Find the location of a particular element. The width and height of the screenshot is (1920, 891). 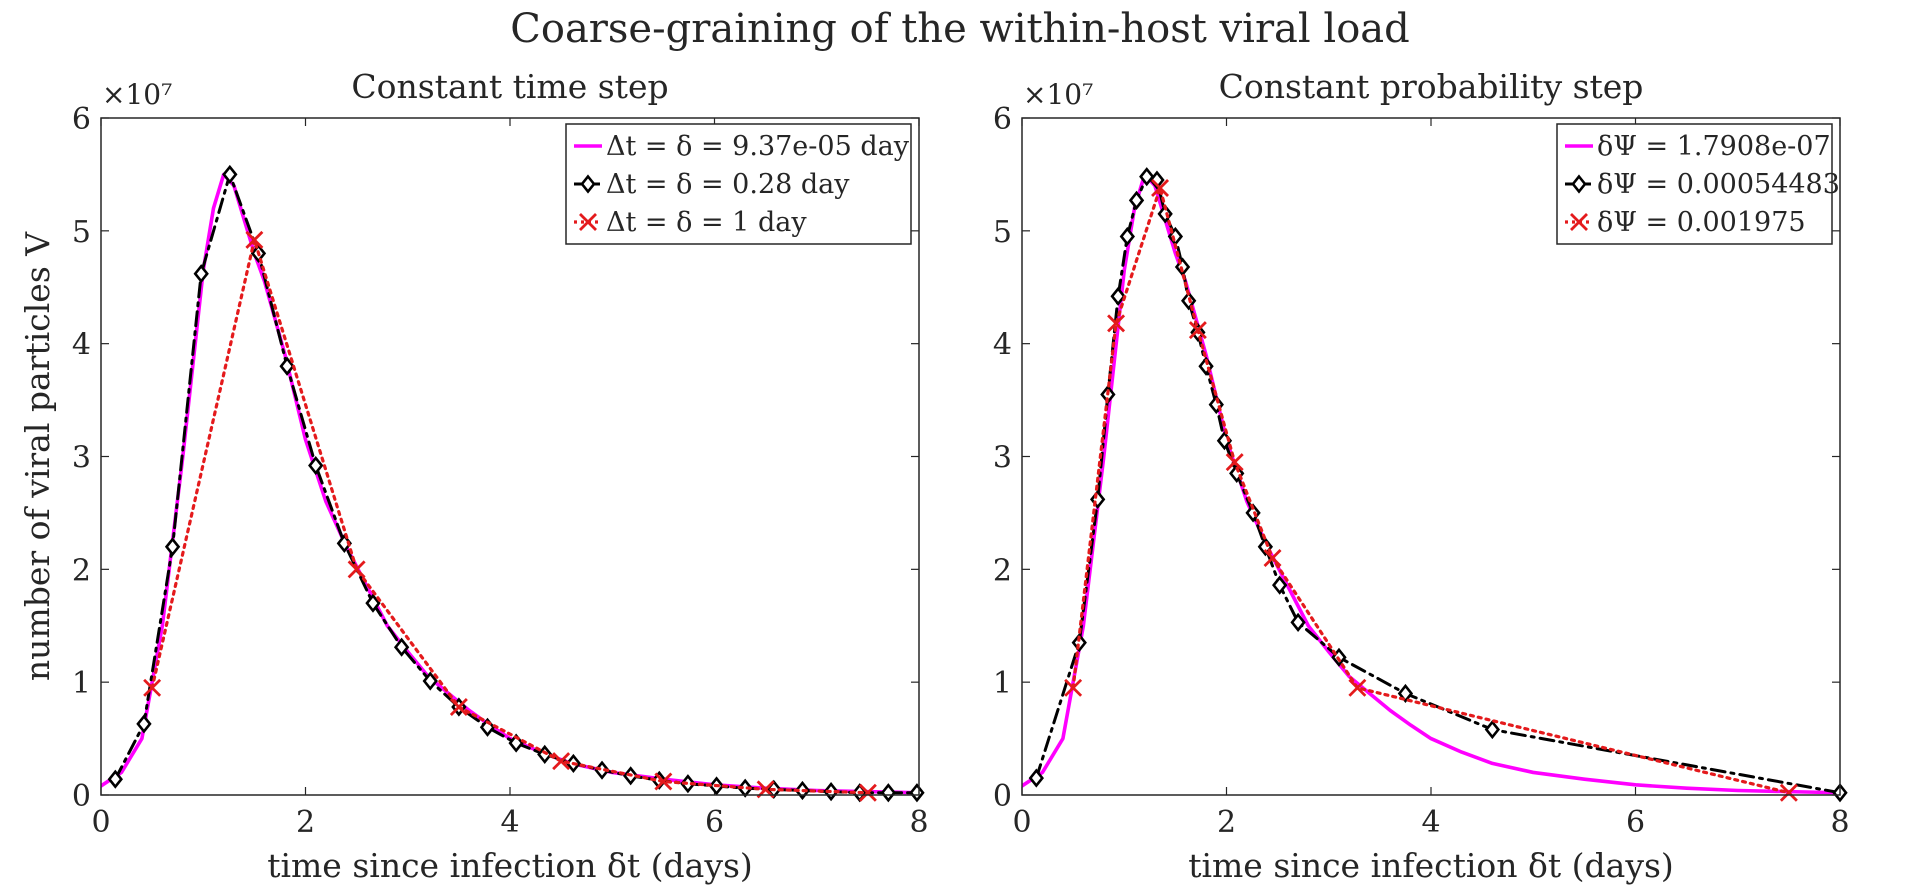

legend-entry: Δt = δ = 9.37e-05 day is located at coordinates (758, 146).